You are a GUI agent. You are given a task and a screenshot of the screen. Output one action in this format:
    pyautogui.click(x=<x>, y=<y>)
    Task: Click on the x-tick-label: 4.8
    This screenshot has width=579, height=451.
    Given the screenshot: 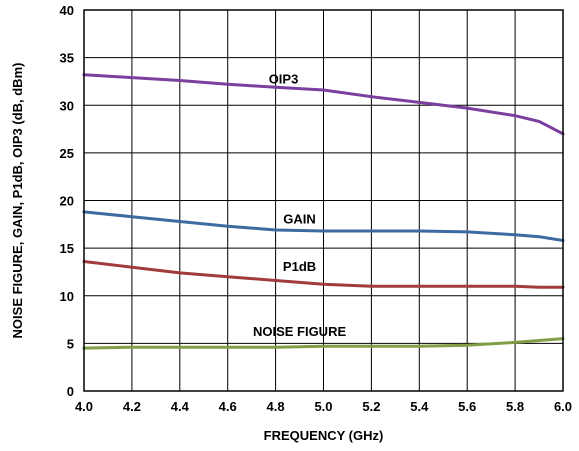 What is the action you would take?
    pyautogui.click(x=276, y=406)
    